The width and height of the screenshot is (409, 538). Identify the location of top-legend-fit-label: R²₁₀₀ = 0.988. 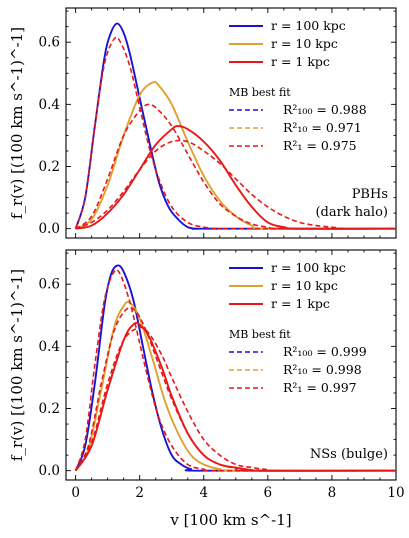
(325, 109).